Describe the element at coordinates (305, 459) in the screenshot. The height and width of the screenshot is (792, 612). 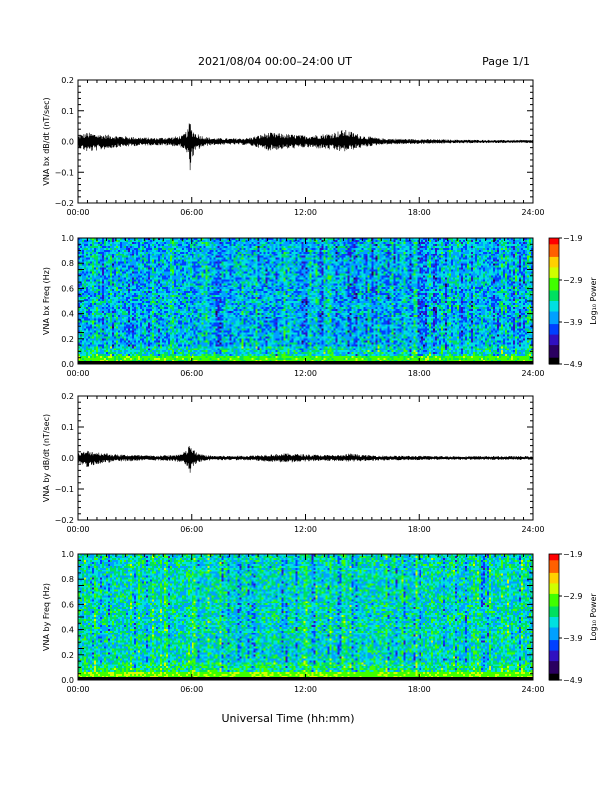
I see `waveform-trace` at that location.